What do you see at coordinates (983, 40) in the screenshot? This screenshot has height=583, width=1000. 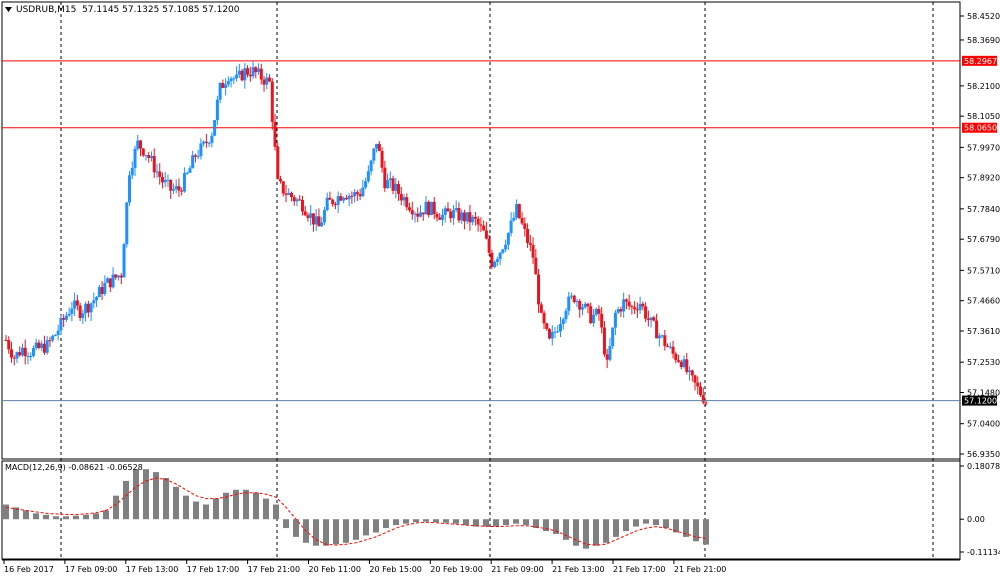 I see `price-tick-label: 58.3690` at bounding box center [983, 40].